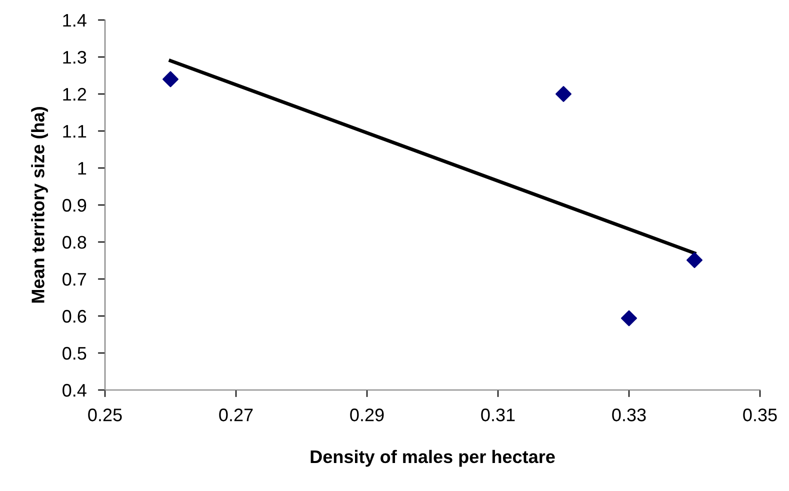 The width and height of the screenshot is (789, 491). What do you see at coordinates (74, 279) in the screenshot?
I see `y-tick-label: 0.7` at bounding box center [74, 279].